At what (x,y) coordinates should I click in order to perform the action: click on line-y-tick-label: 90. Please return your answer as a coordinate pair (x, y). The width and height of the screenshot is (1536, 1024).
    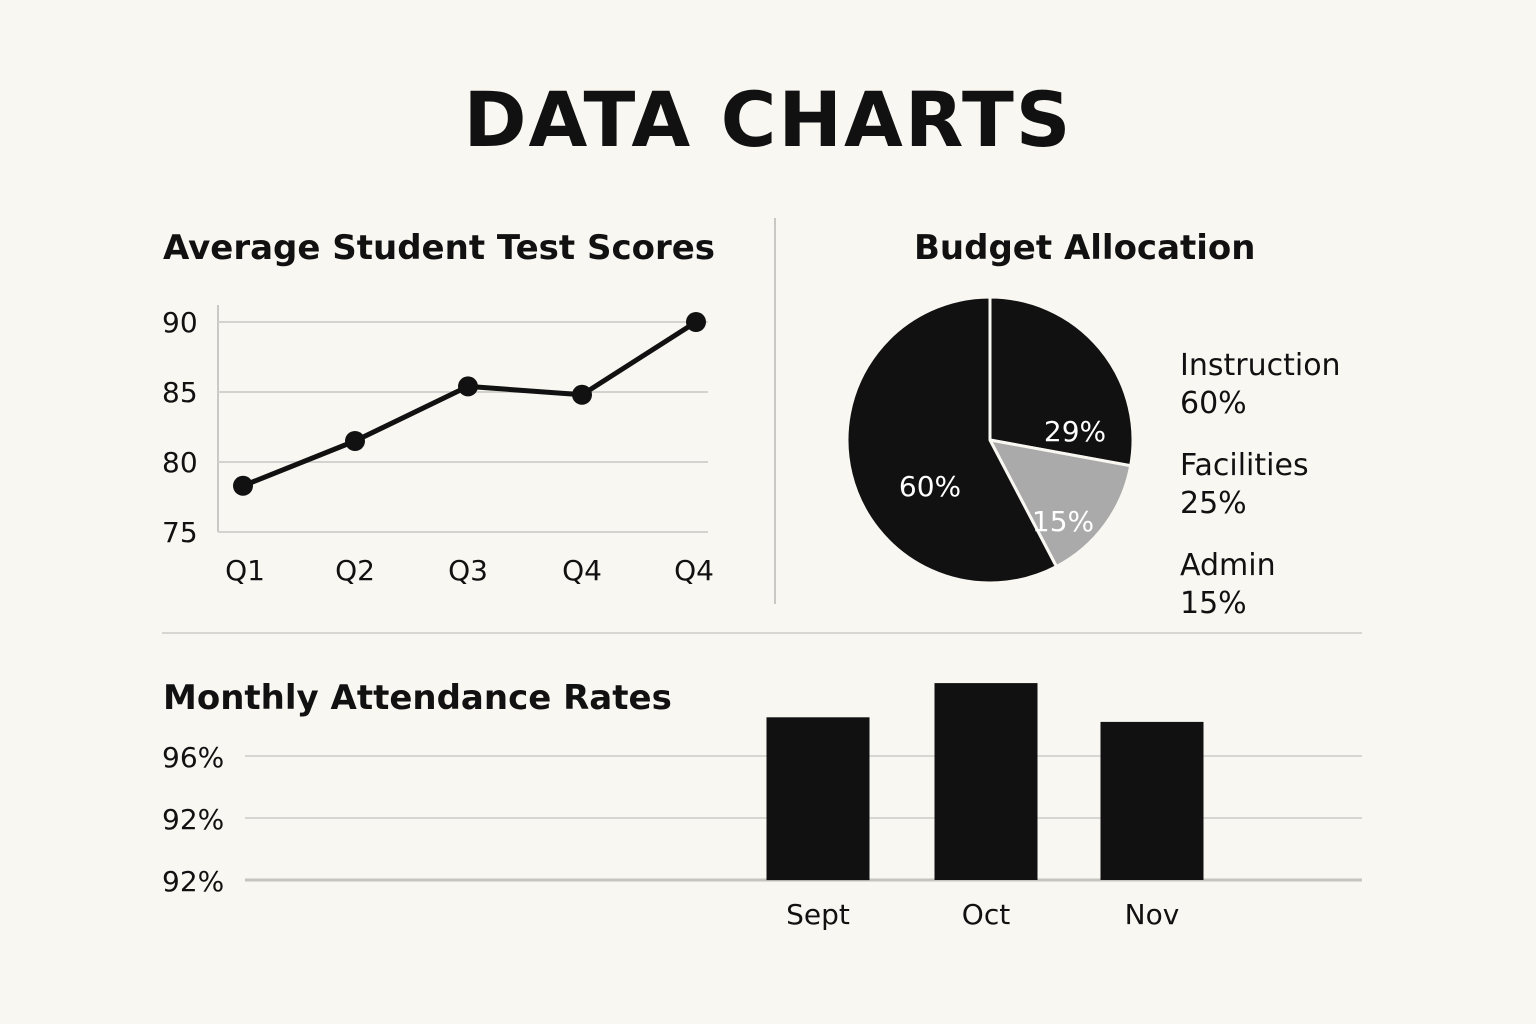
    Looking at the image, I should click on (180, 322).